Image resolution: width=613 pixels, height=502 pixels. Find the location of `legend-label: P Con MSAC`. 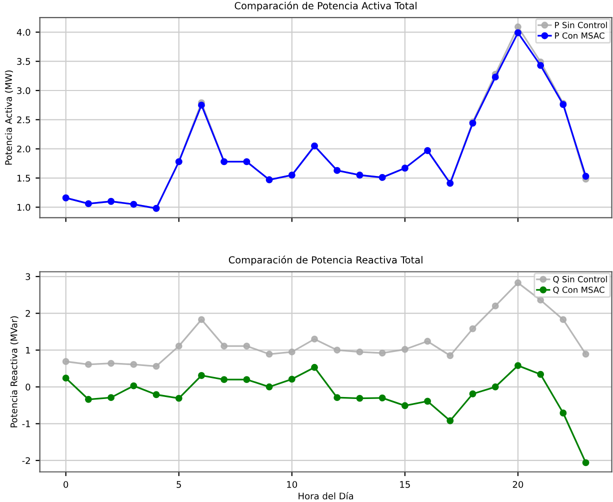

legend-label: P Con MSAC is located at coordinates (579, 35).